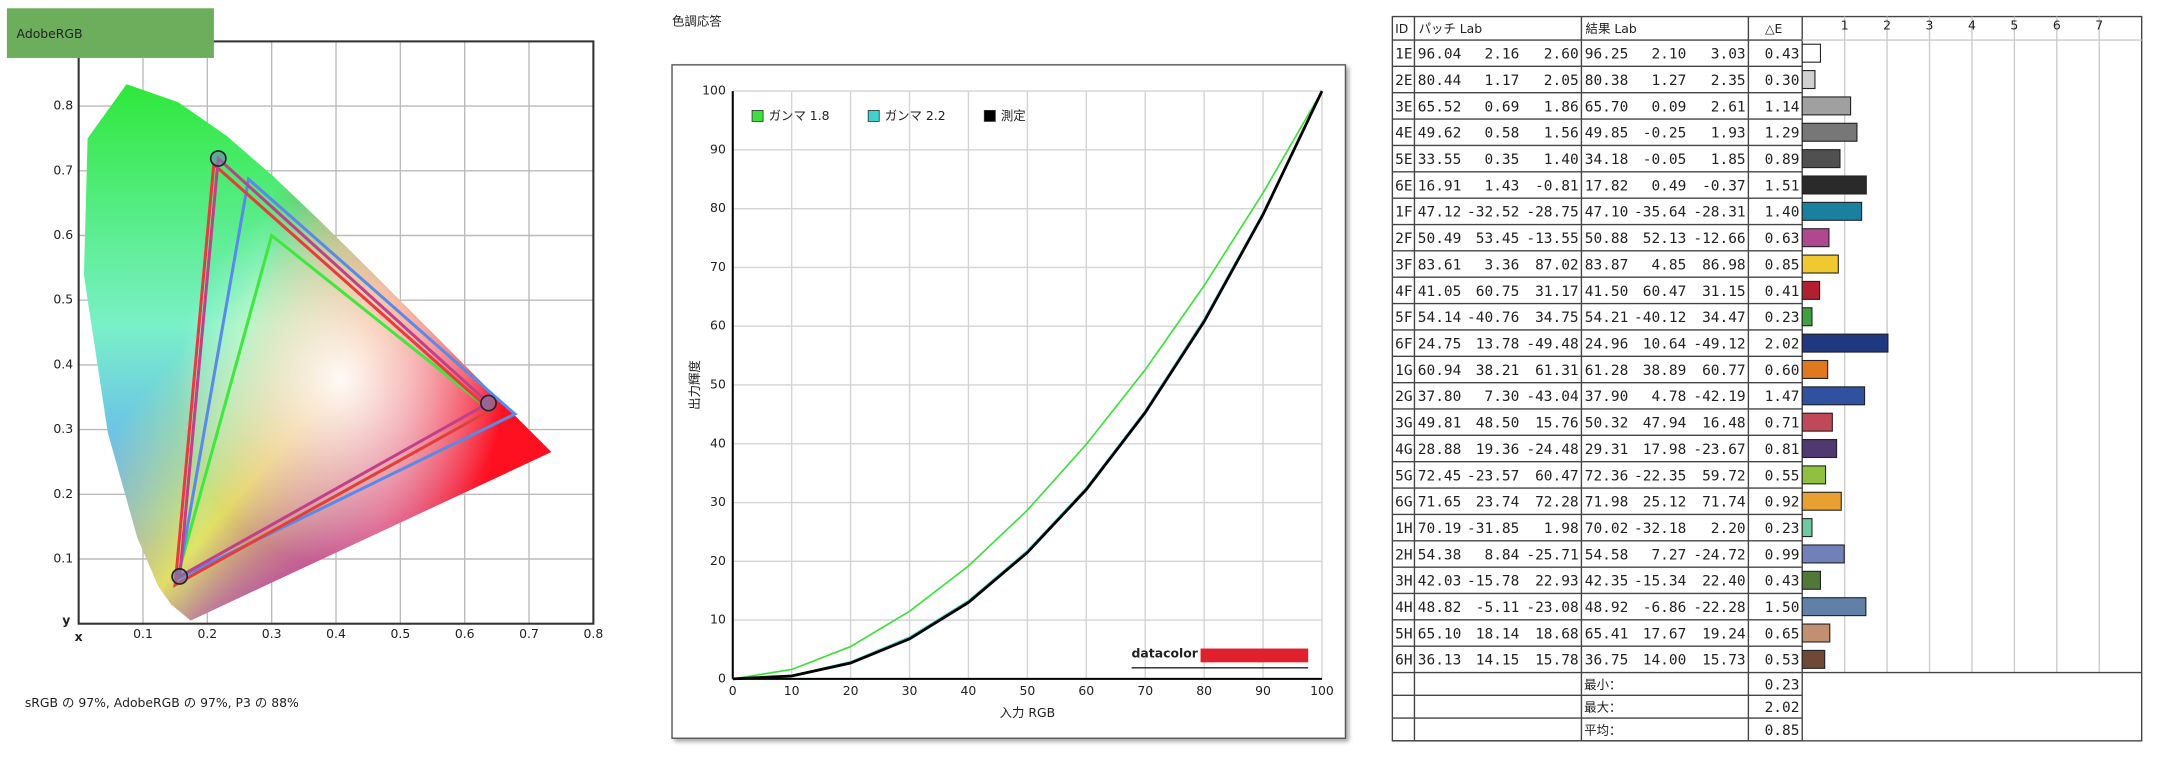  I want to click on table-cell: -23.08, so click(1552, 608).